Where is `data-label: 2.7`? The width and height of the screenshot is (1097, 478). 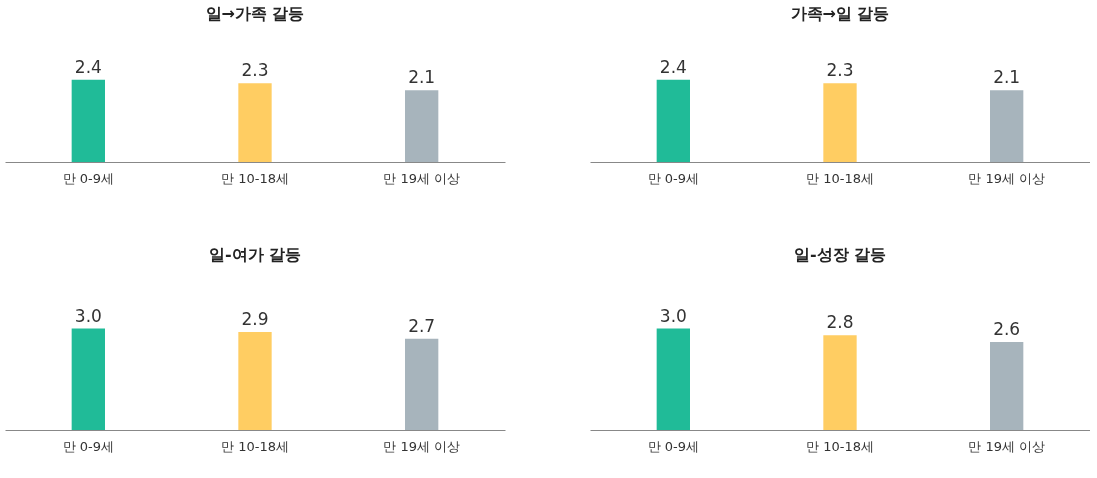 data-label: 2.7 is located at coordinates (422, 325).